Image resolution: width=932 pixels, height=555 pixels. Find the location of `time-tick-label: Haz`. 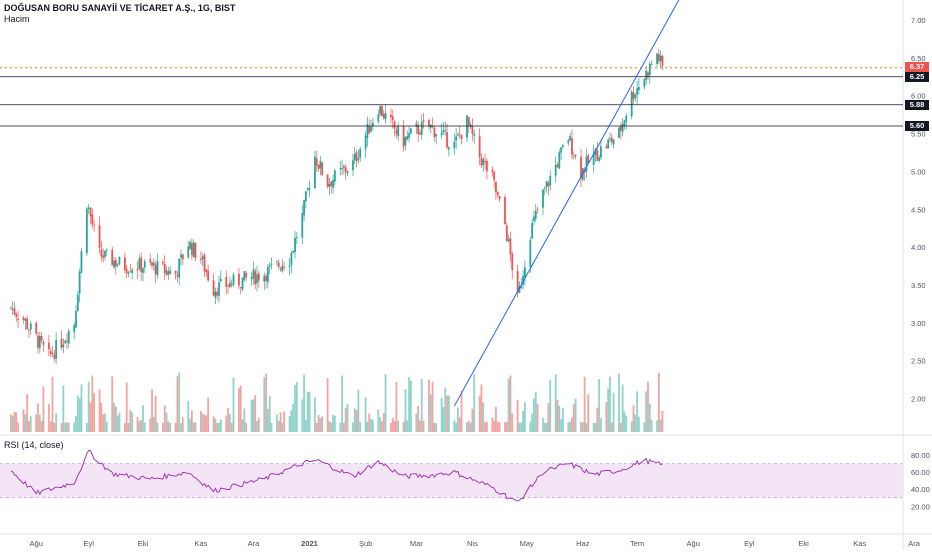

time-tick-label: Haz is located at coordinates (583, 543).